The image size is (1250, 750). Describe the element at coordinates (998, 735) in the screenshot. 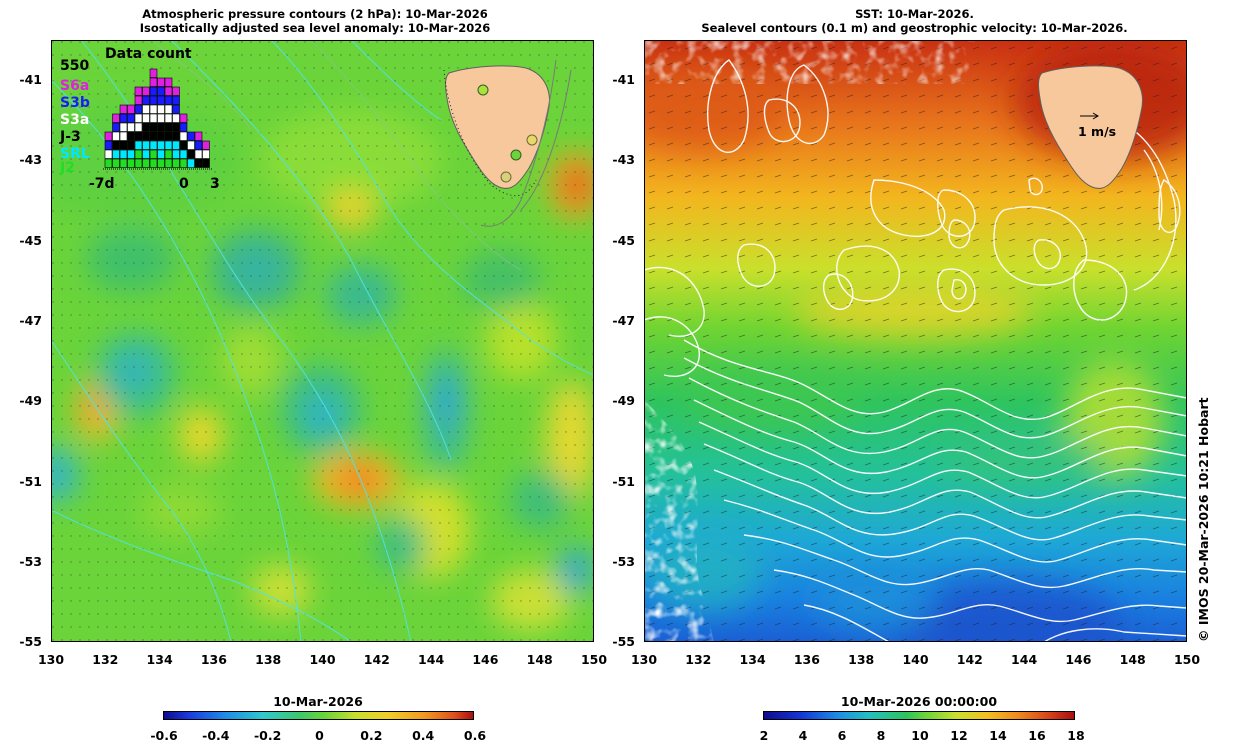

I see `right-colorbar-tick-6: 14` at that location.